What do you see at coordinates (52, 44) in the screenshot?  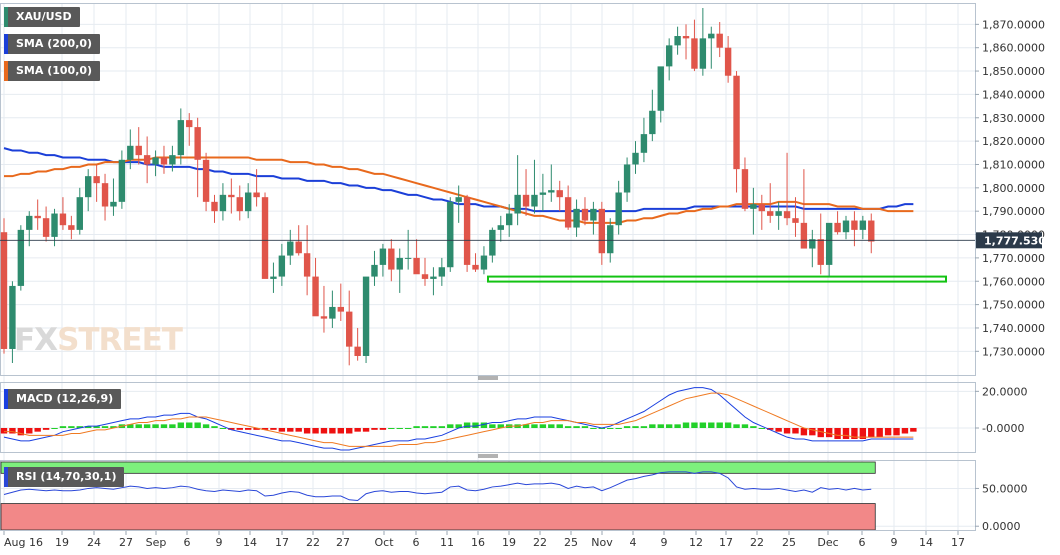 I see `legend-sma200-tag: SMA (200,0)` at bounding box center [52, 44].